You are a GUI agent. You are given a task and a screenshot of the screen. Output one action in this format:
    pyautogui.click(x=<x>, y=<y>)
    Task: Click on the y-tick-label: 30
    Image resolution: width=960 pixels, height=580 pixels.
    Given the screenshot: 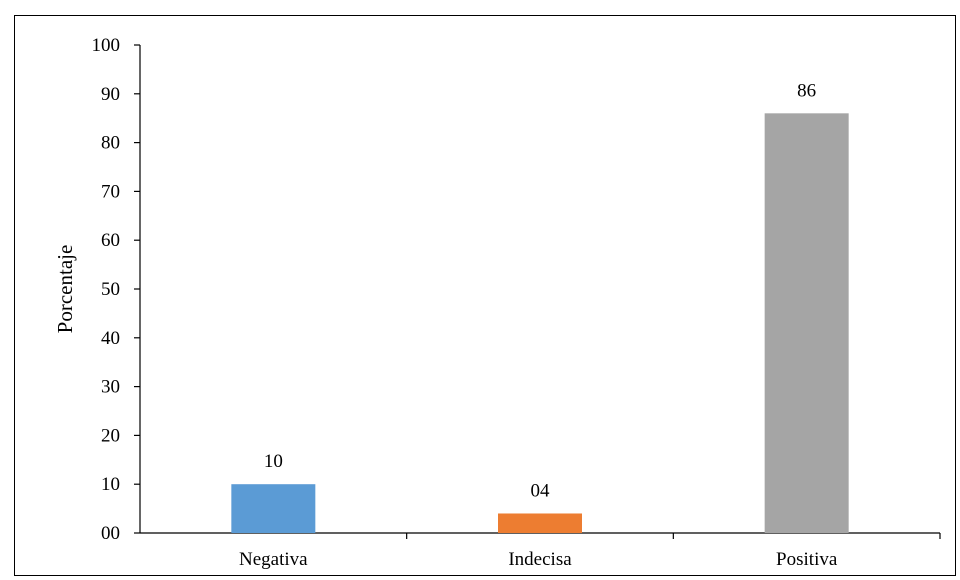 What is the action you would take?
    pyautogui.click(x=110, y=387)
    